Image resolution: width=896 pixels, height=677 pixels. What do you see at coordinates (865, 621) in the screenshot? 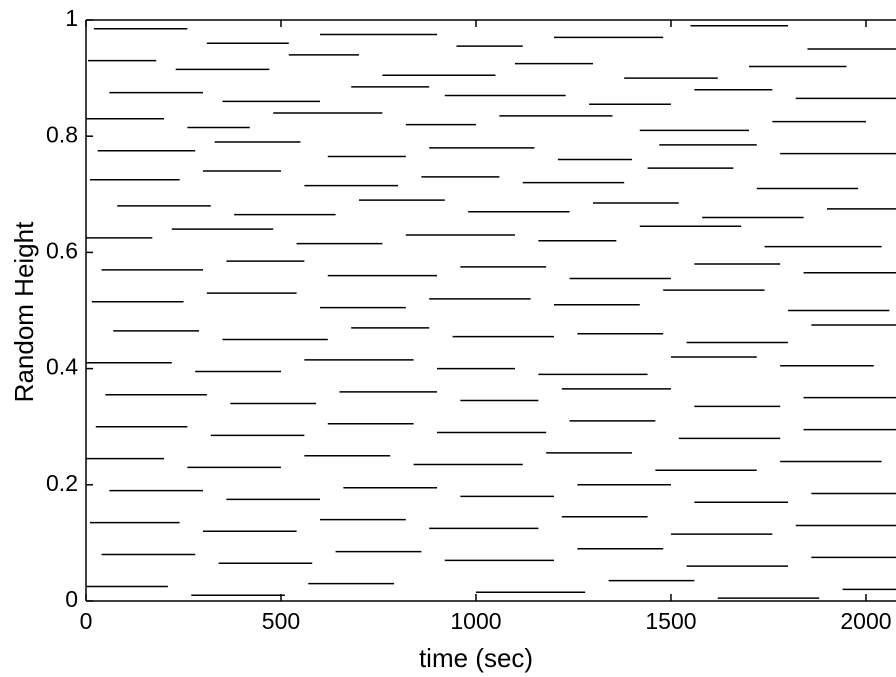
I see `x-tick-label: 2000` at bounding box center [865, 621].